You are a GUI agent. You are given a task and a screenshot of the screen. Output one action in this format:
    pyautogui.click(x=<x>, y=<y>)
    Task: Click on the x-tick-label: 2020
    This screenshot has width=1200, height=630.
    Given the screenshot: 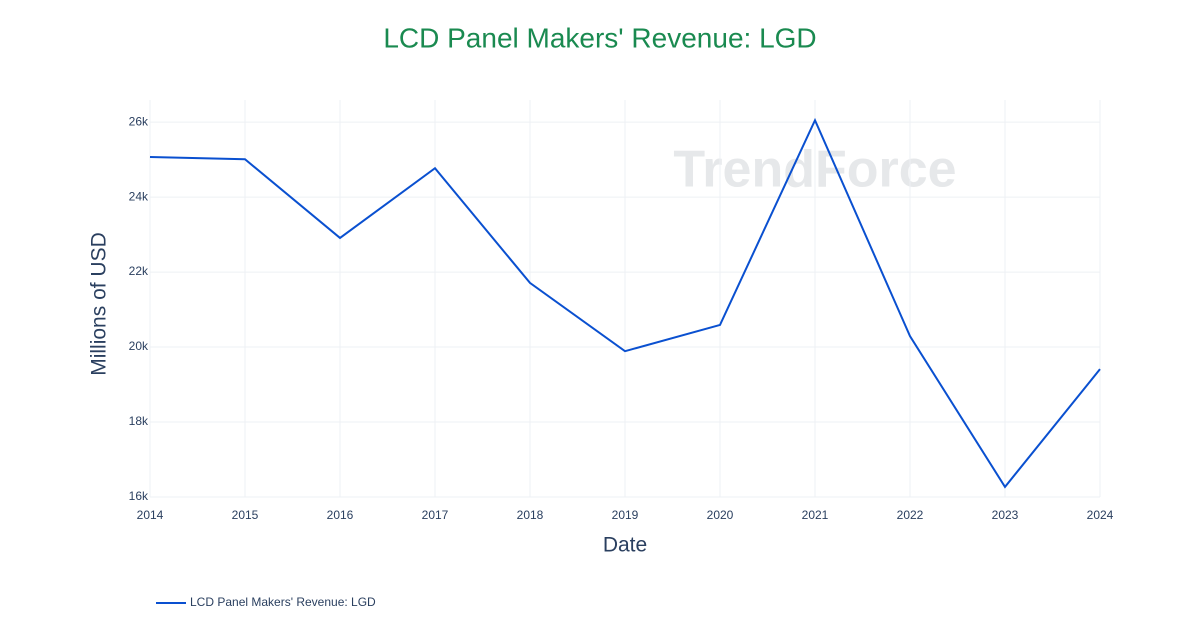 What is the action you would take?
    pyautogui.click(x=720, y=515)
    